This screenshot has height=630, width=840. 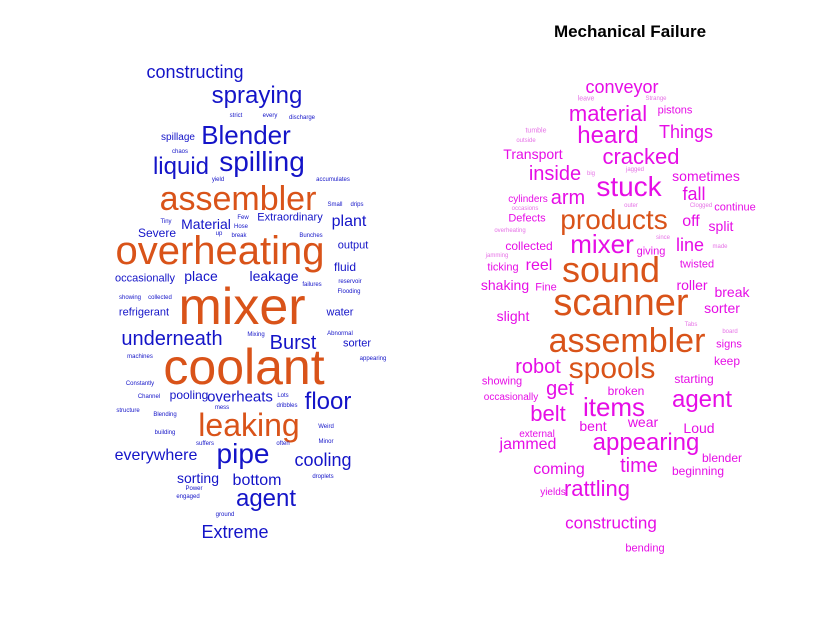 I want to click on wordcloud-title: Mechanical Failure, so click(x=630, y=31).